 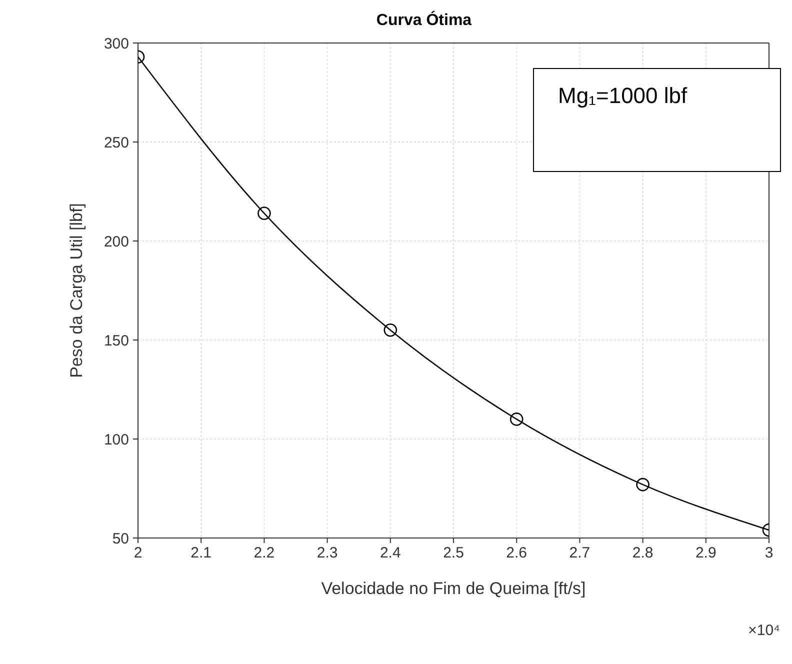 What do you see at coordinates (424, 21) in the screenshot?
I see `chart-title: Curva Ótima` at bounding box center [424, 21].